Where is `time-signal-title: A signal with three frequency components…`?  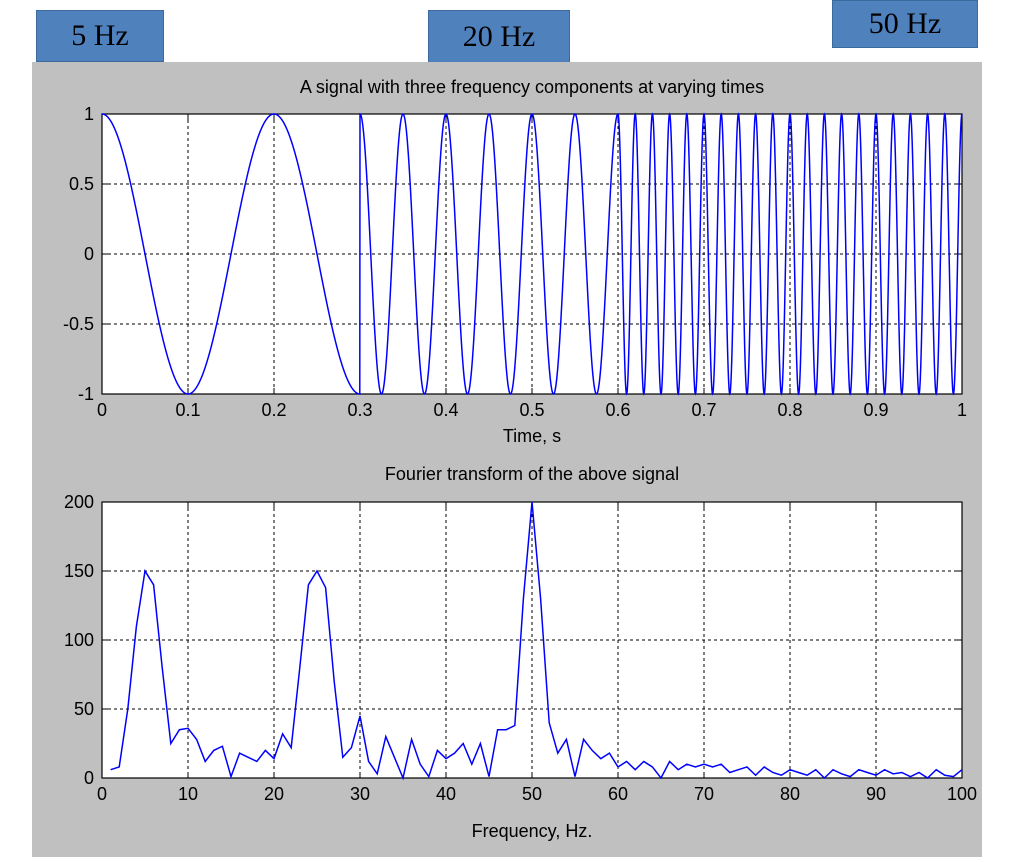
time-signal-title: A signal with three frequency components… is located at coordinates (532, 87).